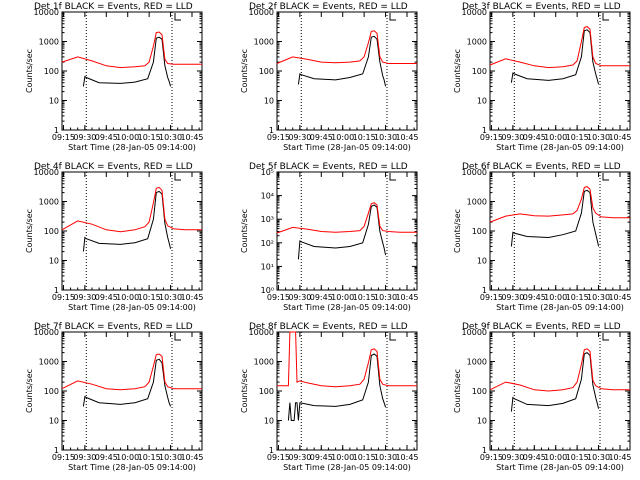  I want to click on panel-title: Det 5f BLACK = Events, RED = LLD, so click(328, 167).